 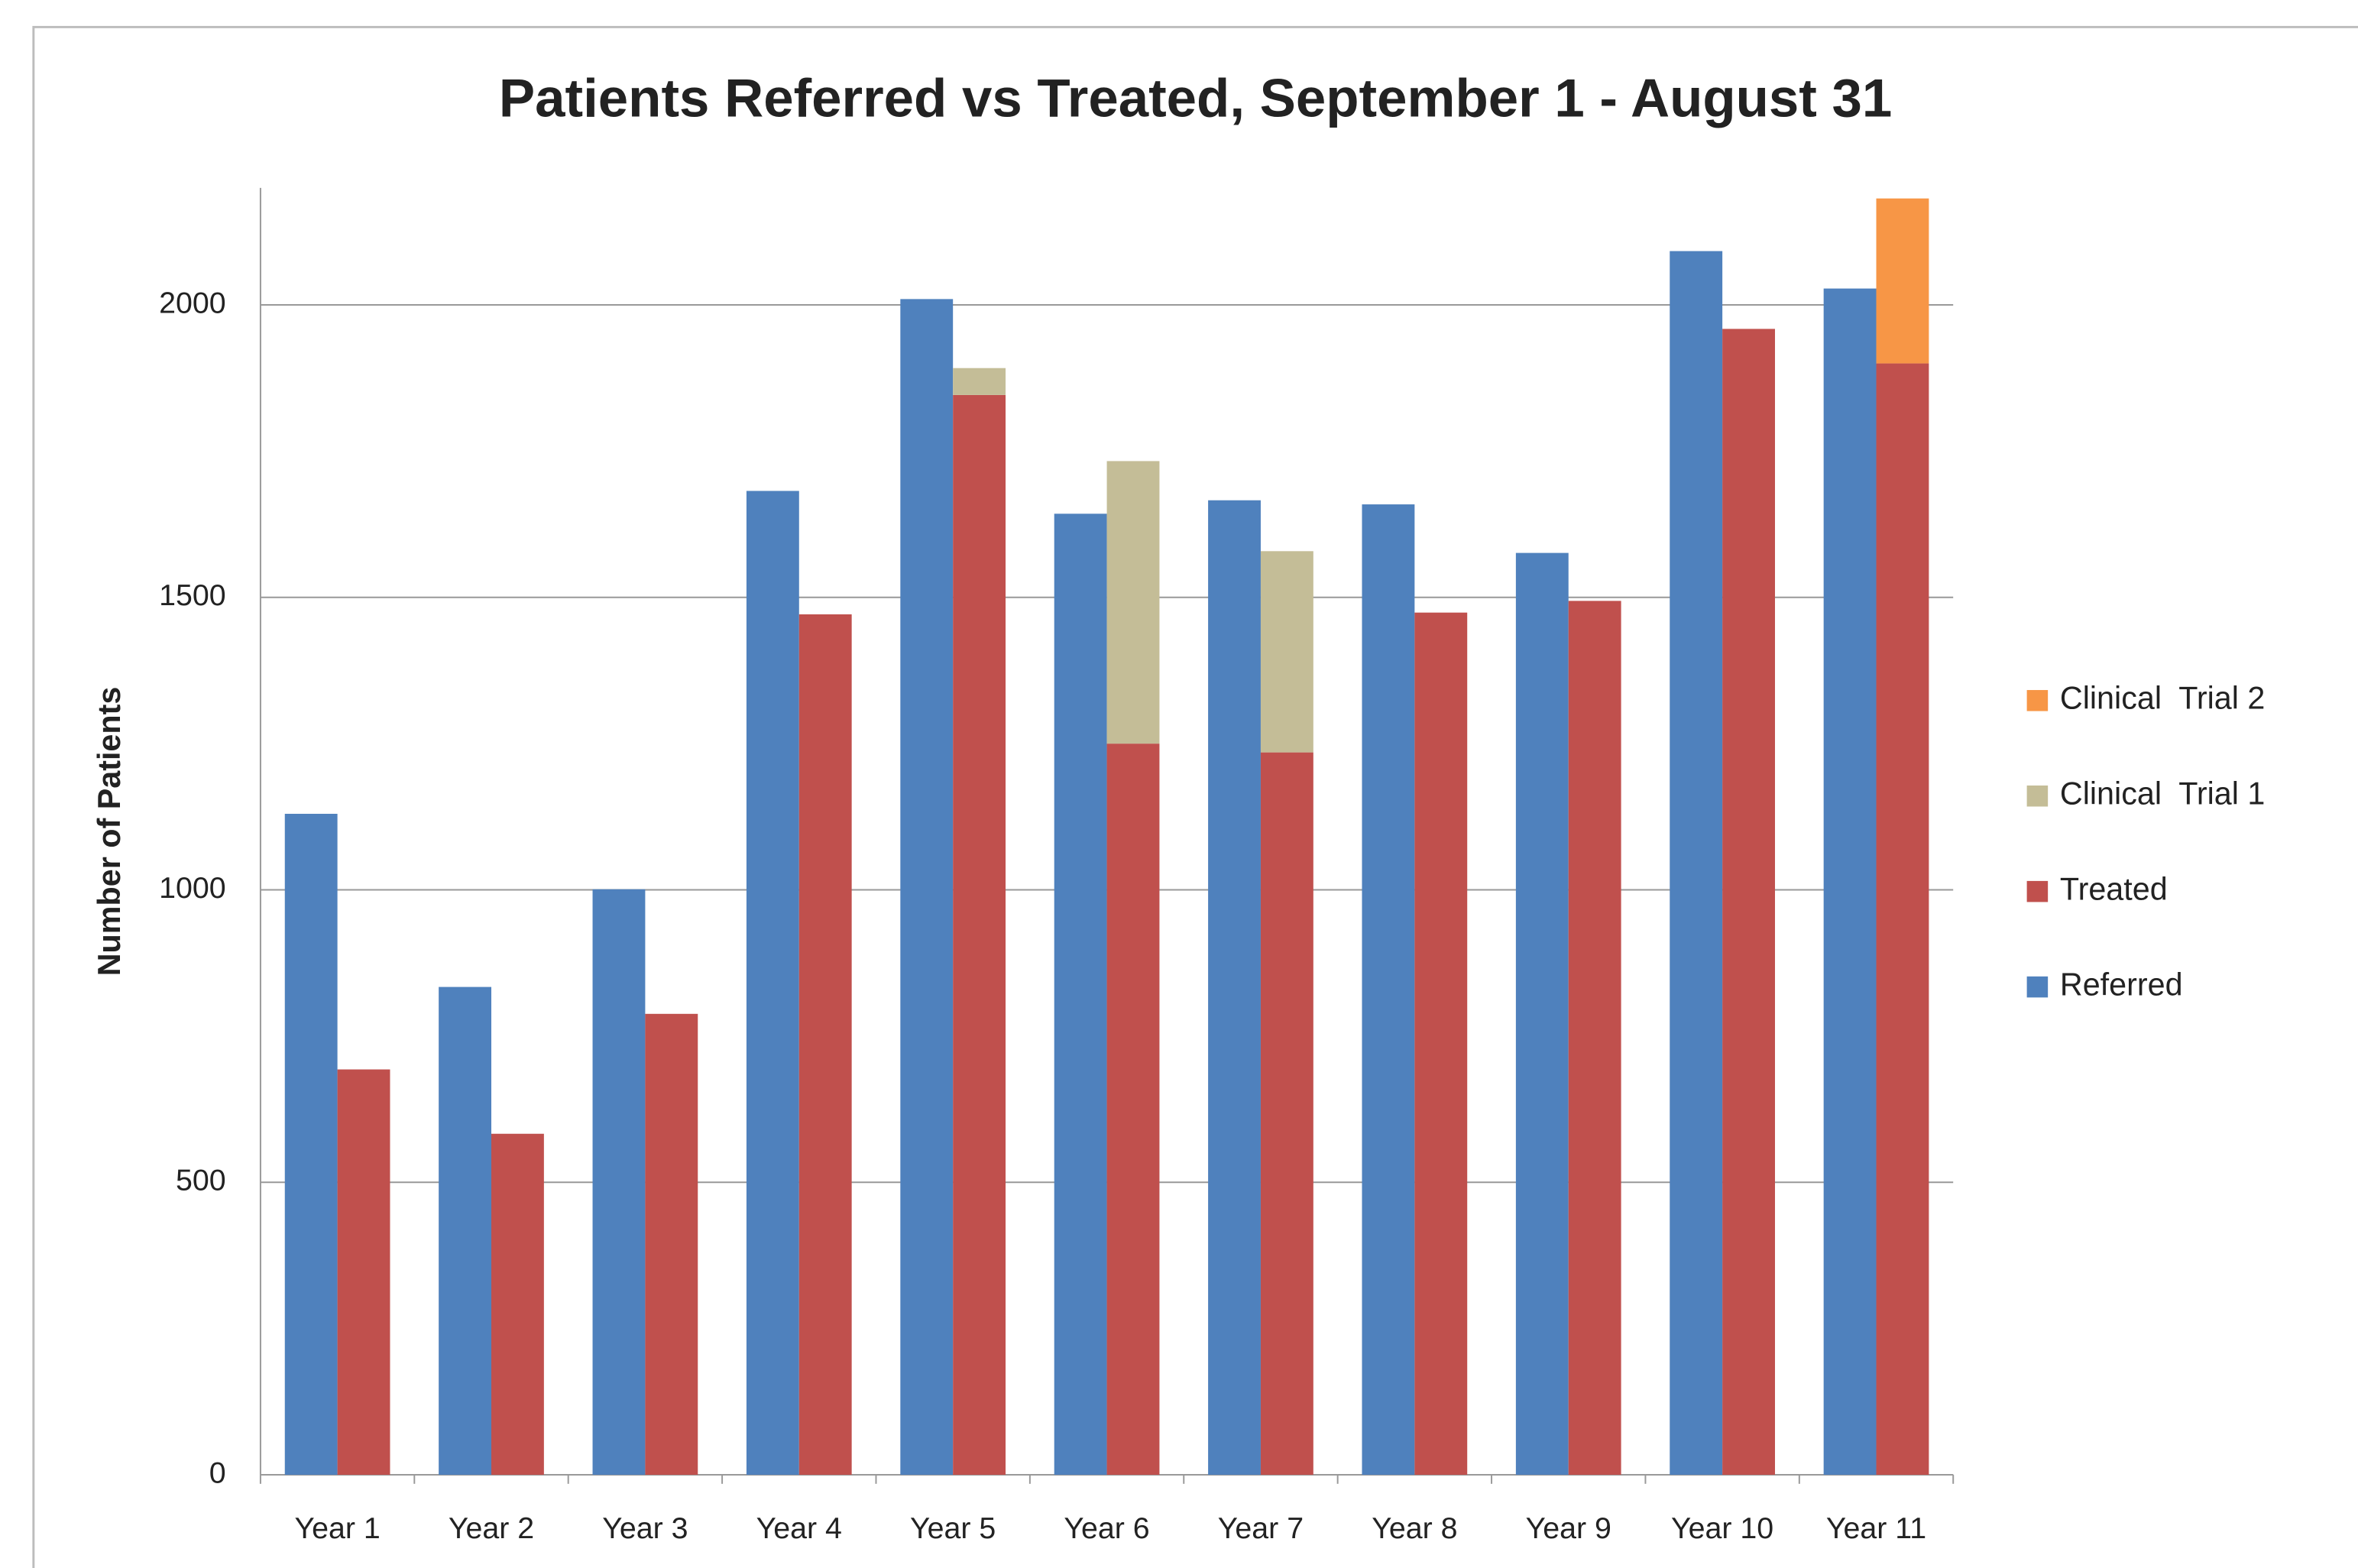 What do you see at coordinates (201, 1180) in the screenshot?
I see `y-tick-label: 500` at bounding box center [201, 1180].